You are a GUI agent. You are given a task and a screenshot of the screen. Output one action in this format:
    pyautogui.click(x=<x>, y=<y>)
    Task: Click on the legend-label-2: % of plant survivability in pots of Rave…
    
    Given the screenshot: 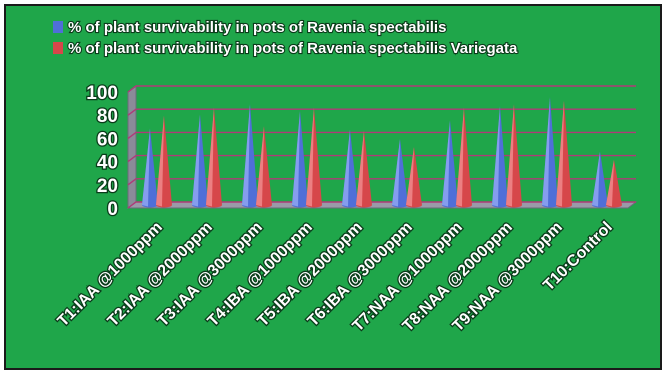 What is the action you would take?
    pyautogui.click(x=293, y=48)
    